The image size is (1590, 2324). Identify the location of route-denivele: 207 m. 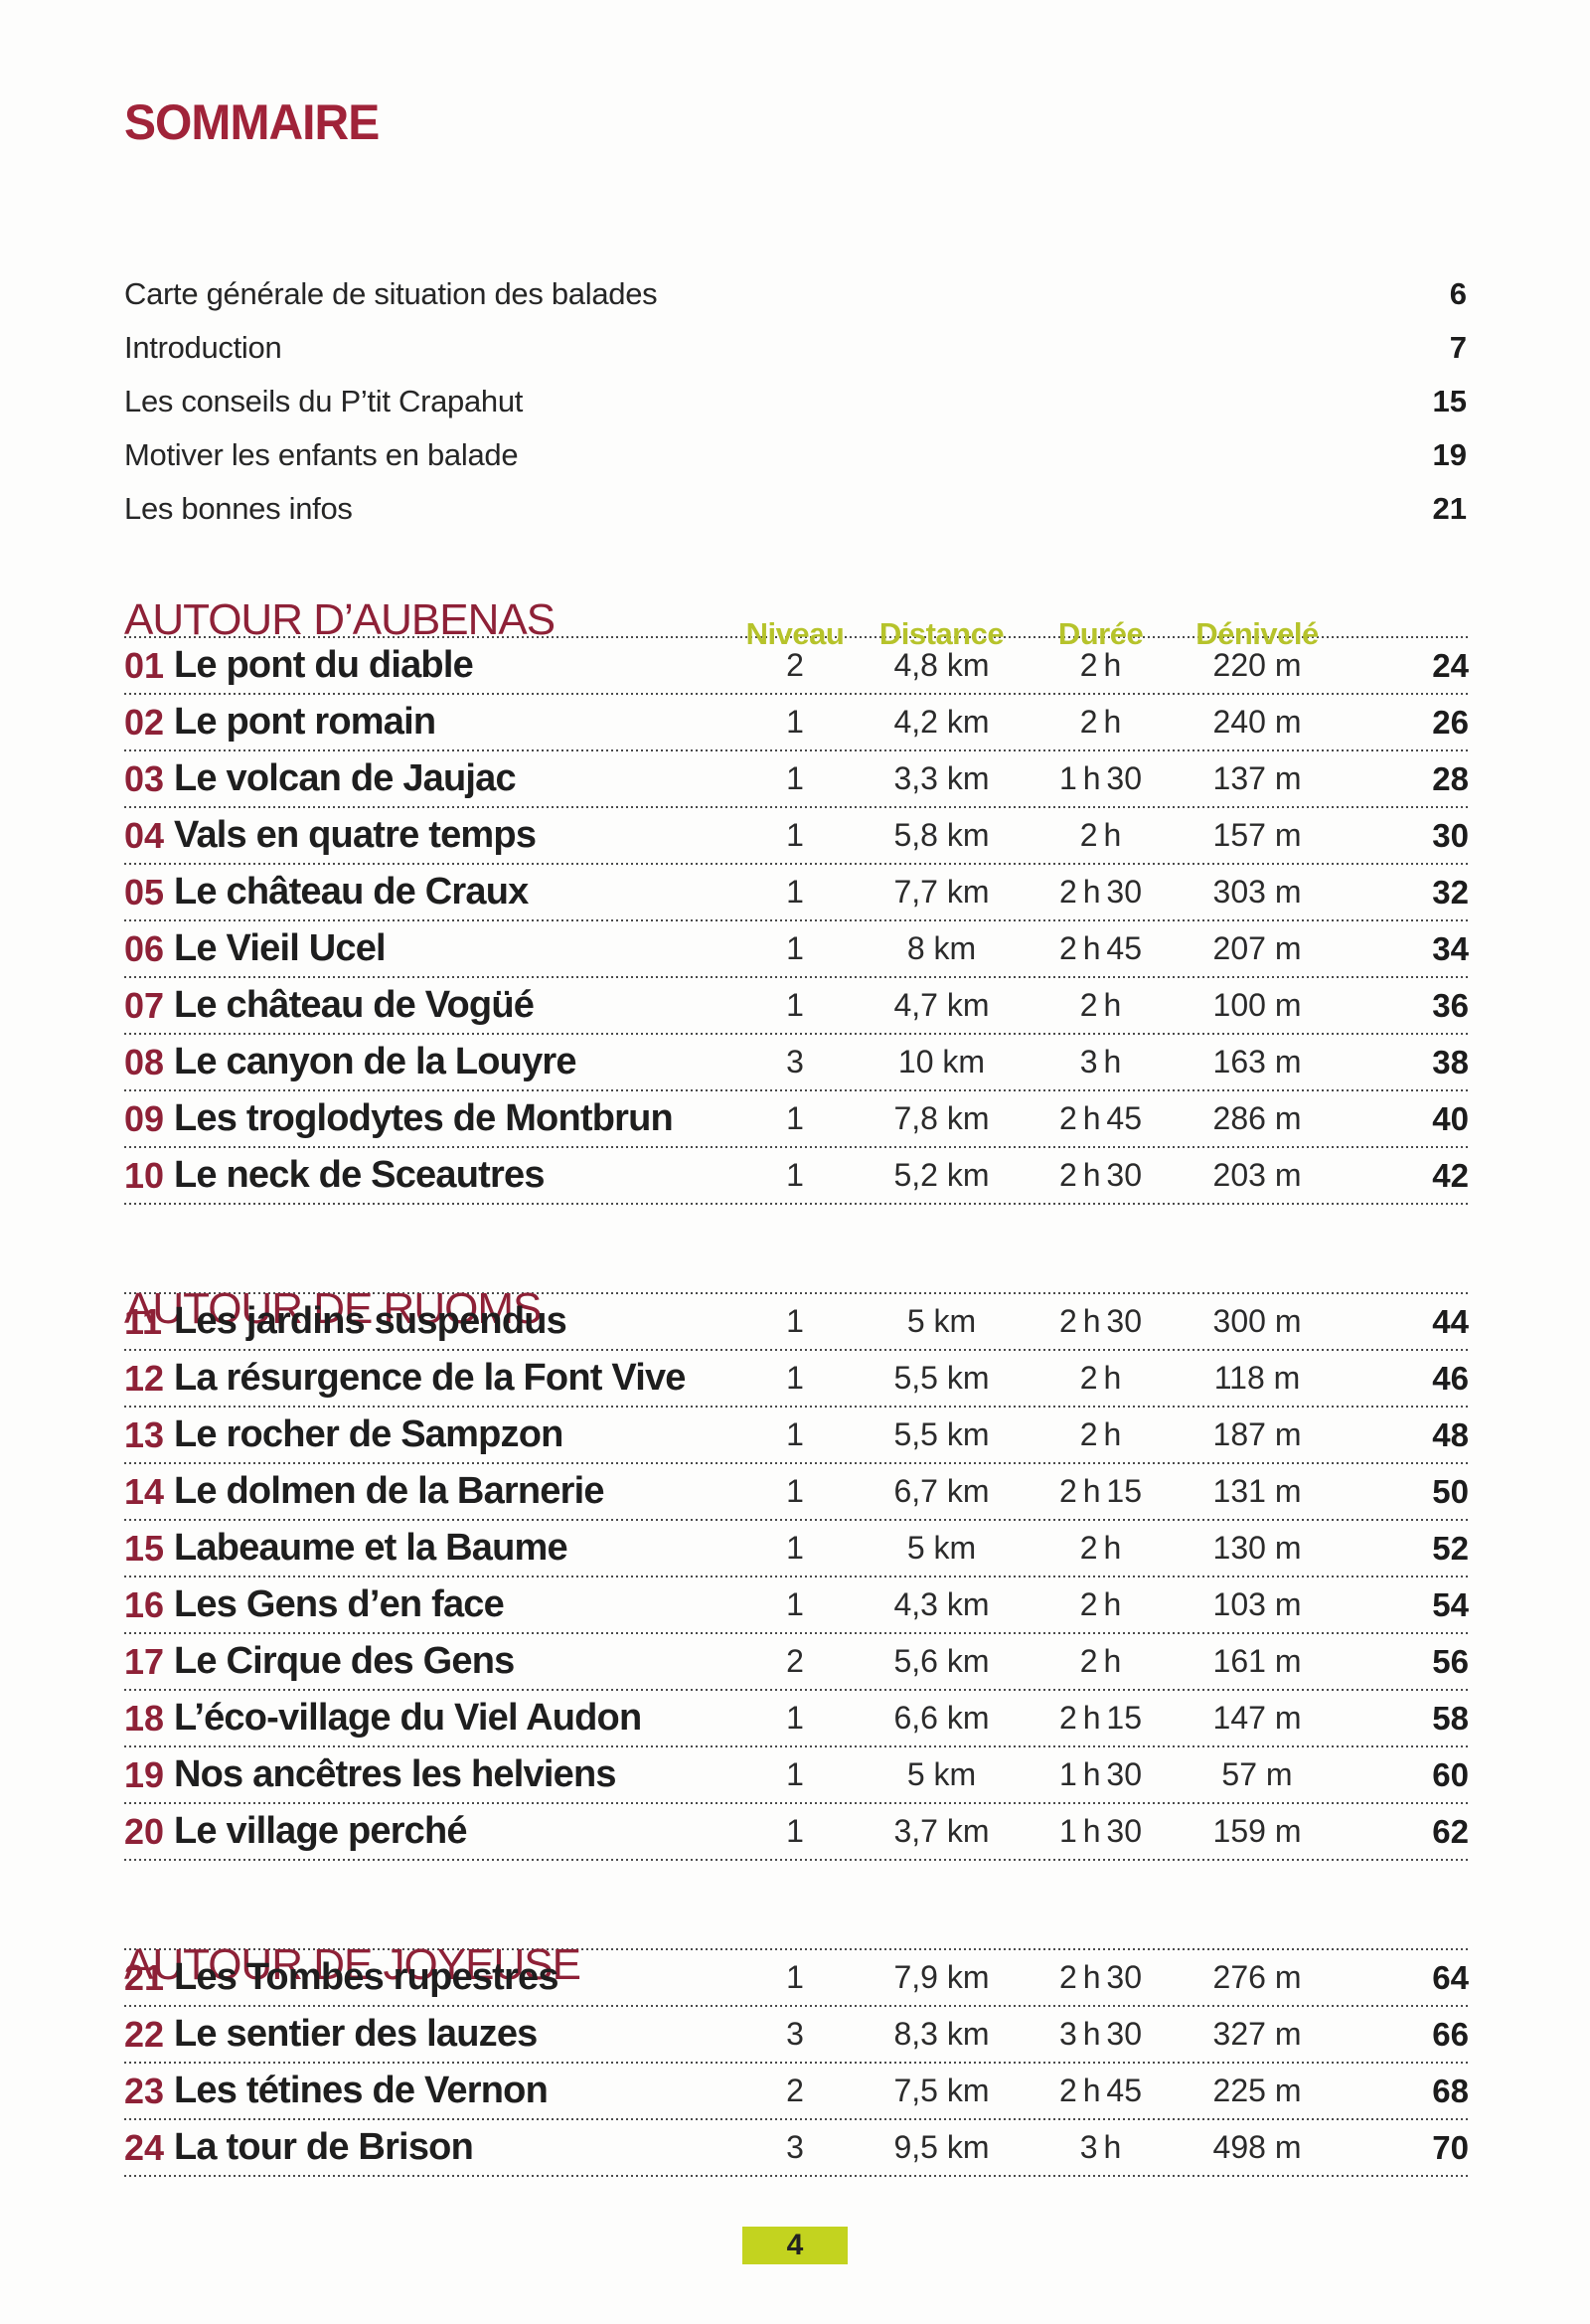
(1257, 948).